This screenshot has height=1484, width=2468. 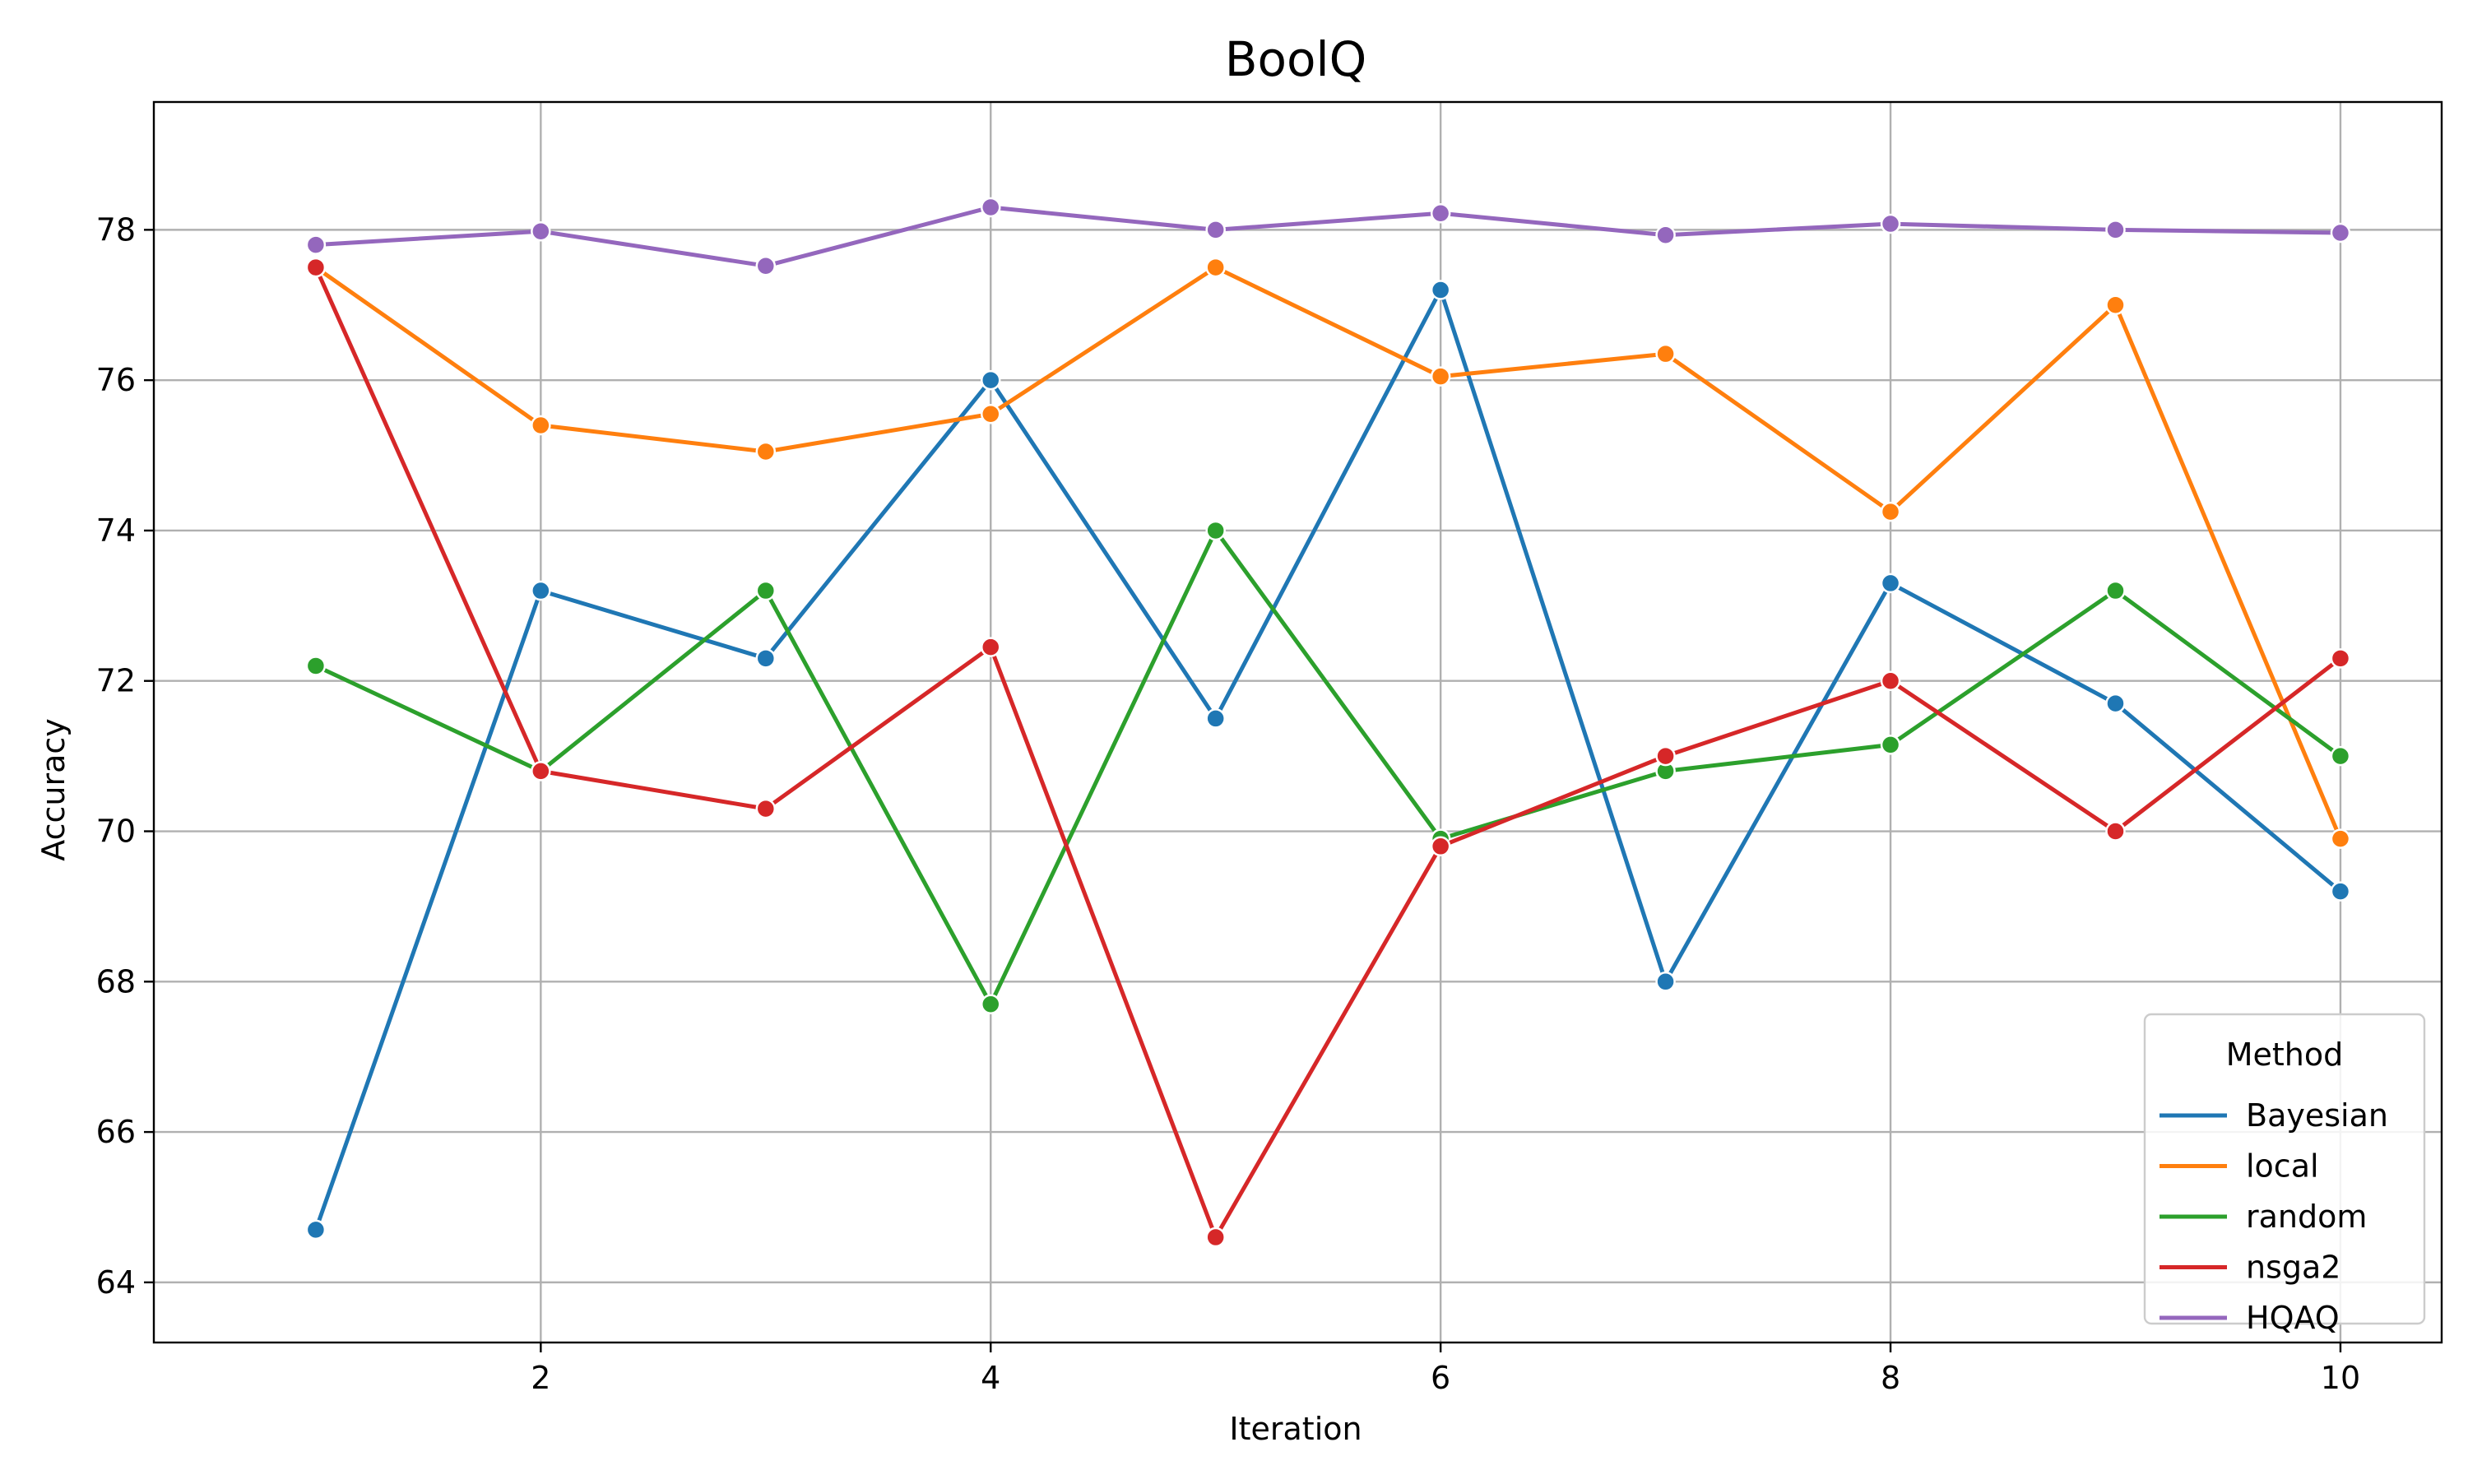 What do you see at coordinates (116, 1282) in the screenshot?
I see `y-tick-label: 64` at bounding box center [116, 1282].